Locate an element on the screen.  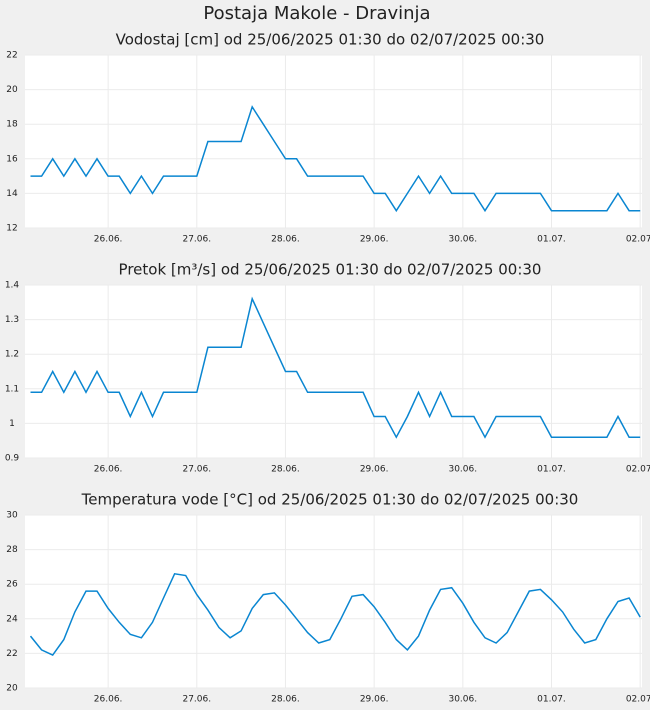
y-tick-label: 1.1 is located at coordinates (12, 389).